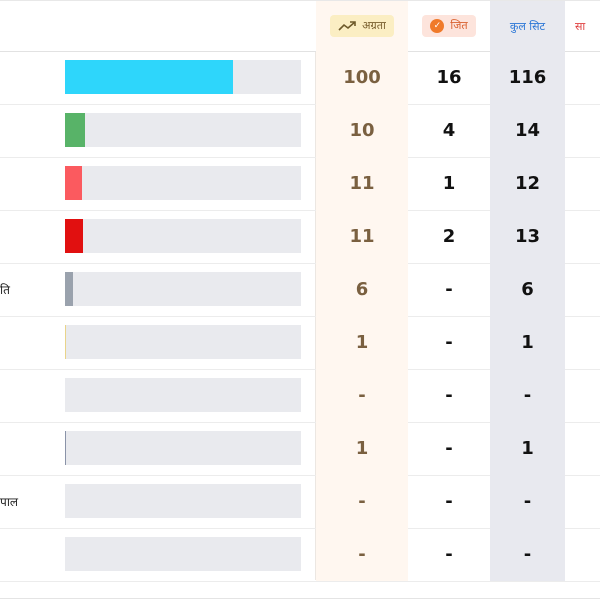 This screenshot has width=600, height=600. Describe the element at coordinates (347, 26) in the screenshot. I see `trending-up-icon` at that location.